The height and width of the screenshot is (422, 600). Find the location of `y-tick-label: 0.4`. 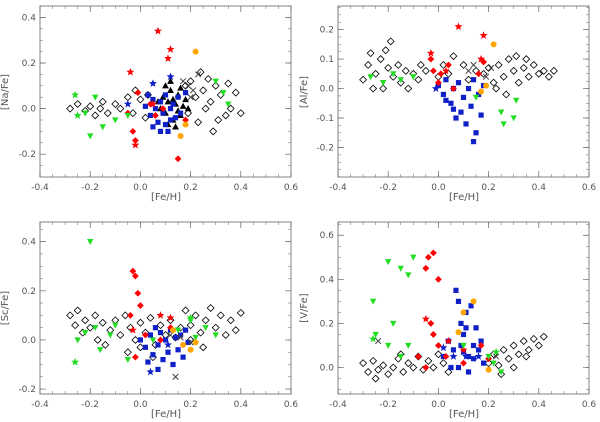

y-tick-label: 0.4 is located at coordinates (29, 18).